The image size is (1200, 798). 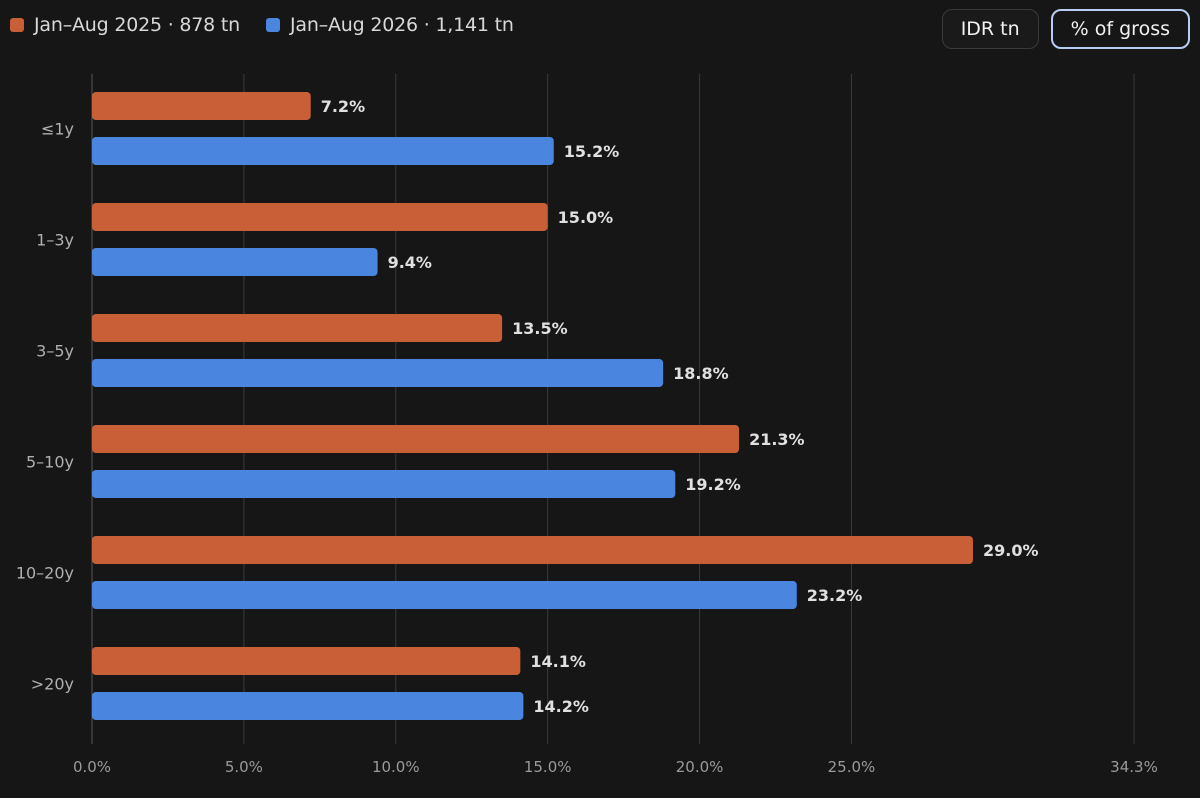 I want to click on category-label-3: 5–10y, so click(x=50, y=462).